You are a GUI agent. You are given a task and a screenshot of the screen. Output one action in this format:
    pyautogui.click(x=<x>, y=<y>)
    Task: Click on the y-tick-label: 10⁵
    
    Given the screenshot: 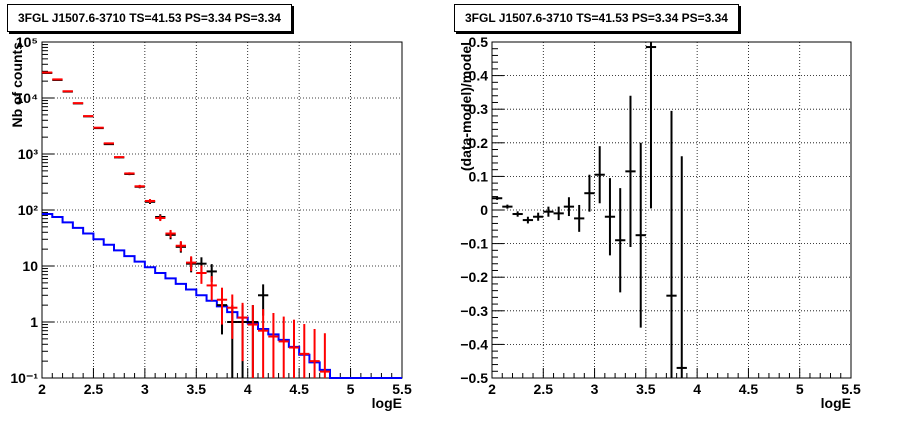 What is the action you would take?
    pyautogui.click(x=27, y=42)
    